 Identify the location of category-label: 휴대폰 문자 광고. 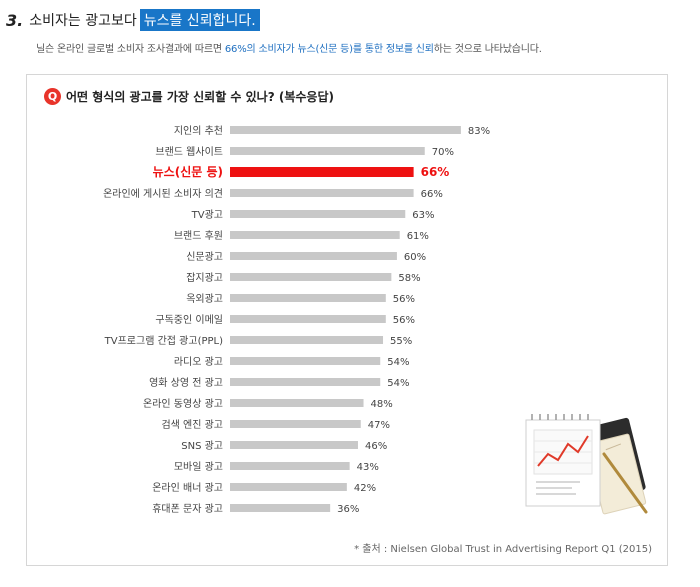
(187, 509).